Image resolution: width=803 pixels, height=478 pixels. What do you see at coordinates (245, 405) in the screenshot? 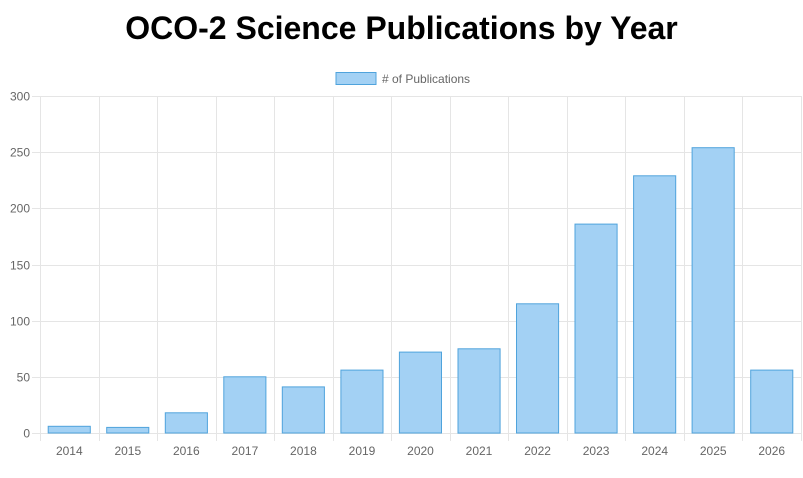
I see `bar-2017` at bounding box center [245, 405].